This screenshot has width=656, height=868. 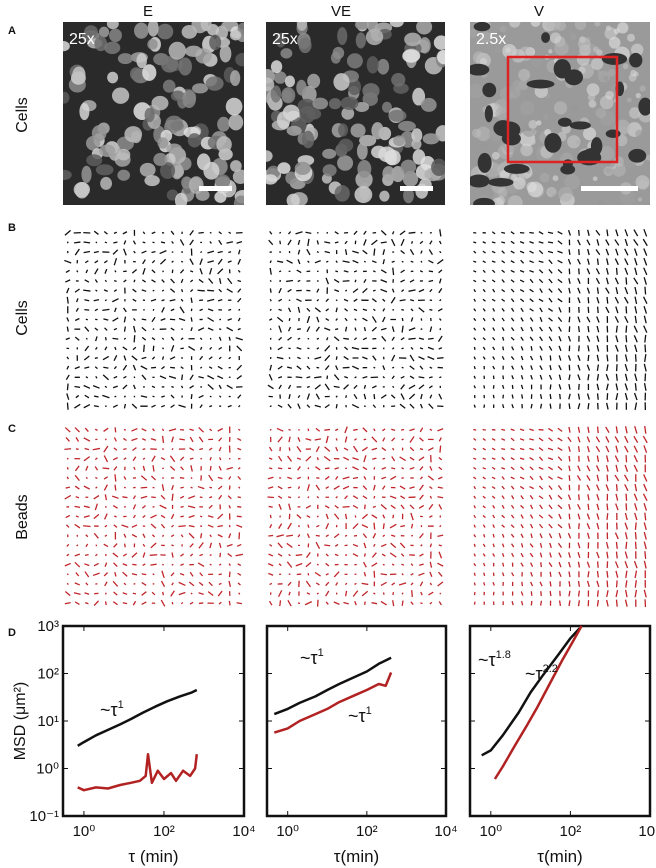 I want to click on micrograph: 25x, so click(x=355, y=113).